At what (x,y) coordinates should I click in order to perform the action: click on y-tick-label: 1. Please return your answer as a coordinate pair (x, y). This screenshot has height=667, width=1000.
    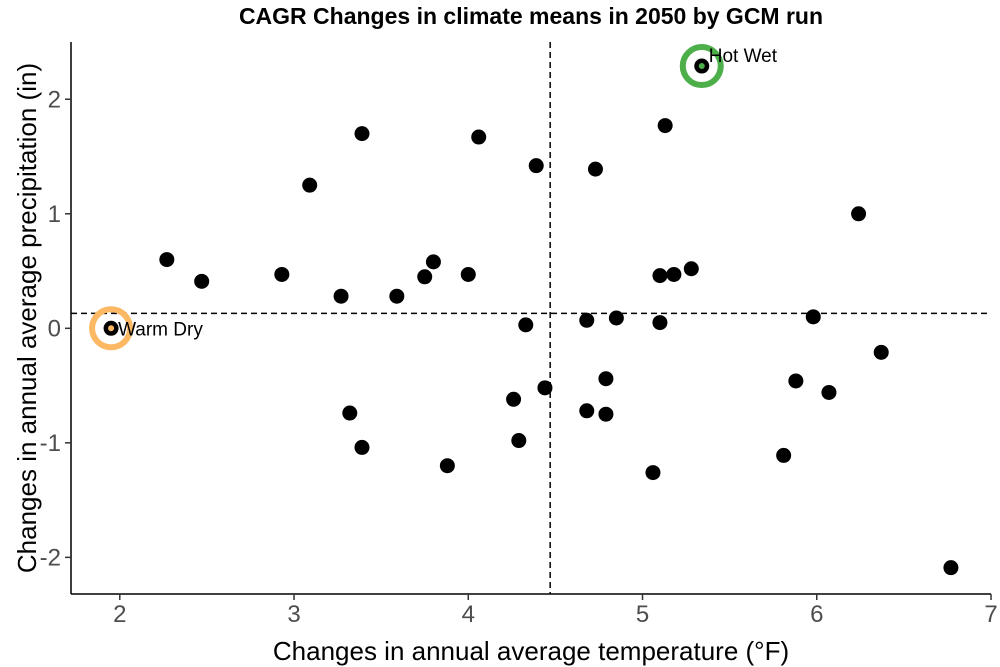
    Looking at the image, I should click on (54, 214).